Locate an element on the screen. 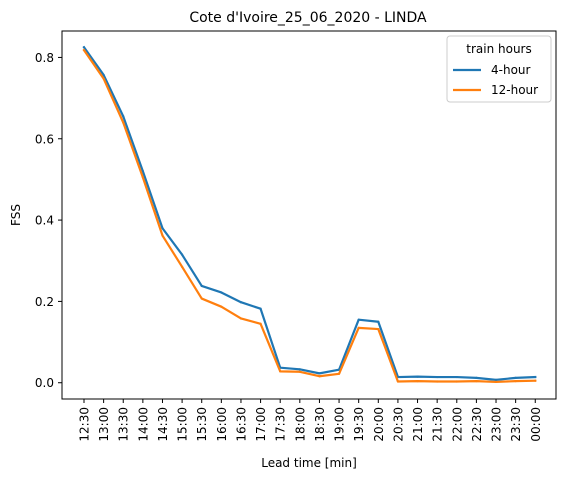  x-tick-label: 14:00 is located at coordinates (143, 424).